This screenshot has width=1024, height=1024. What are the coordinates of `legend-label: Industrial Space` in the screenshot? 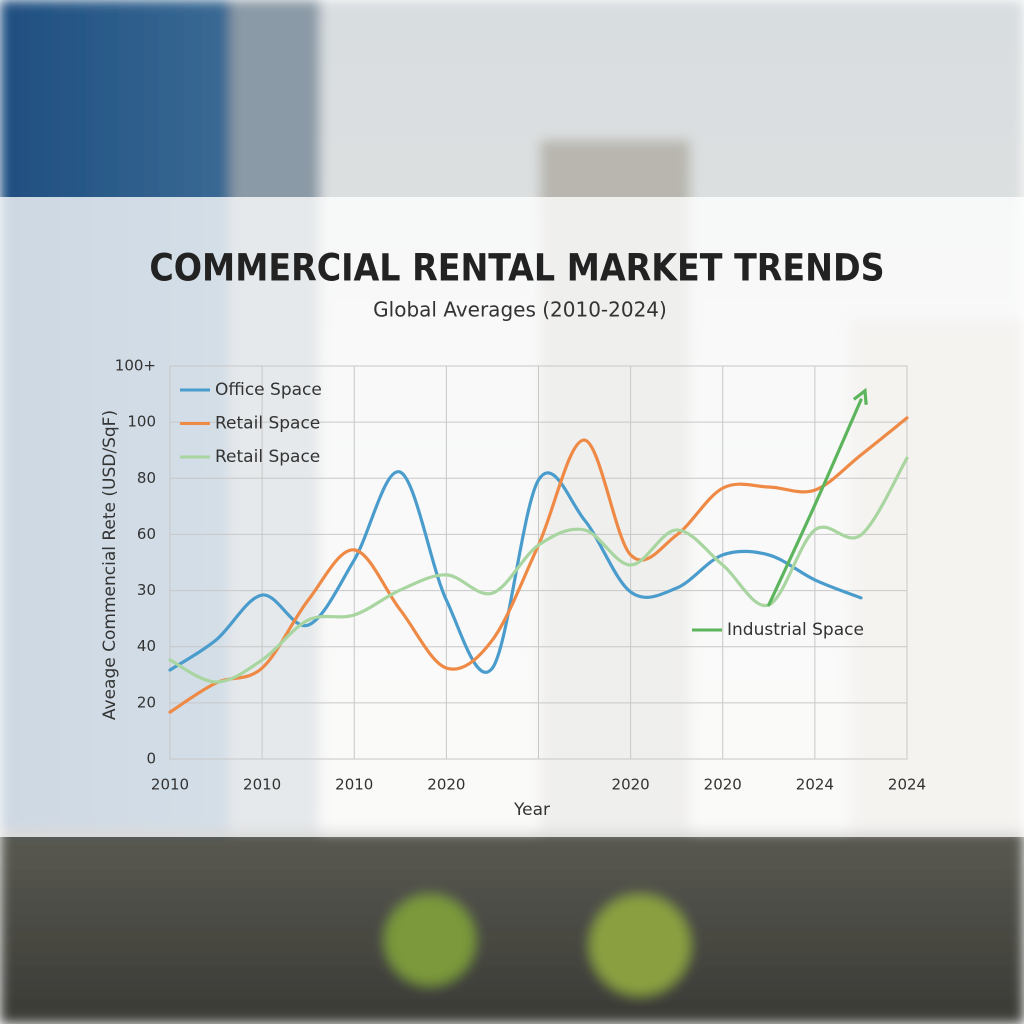 It's located at (795, 630).